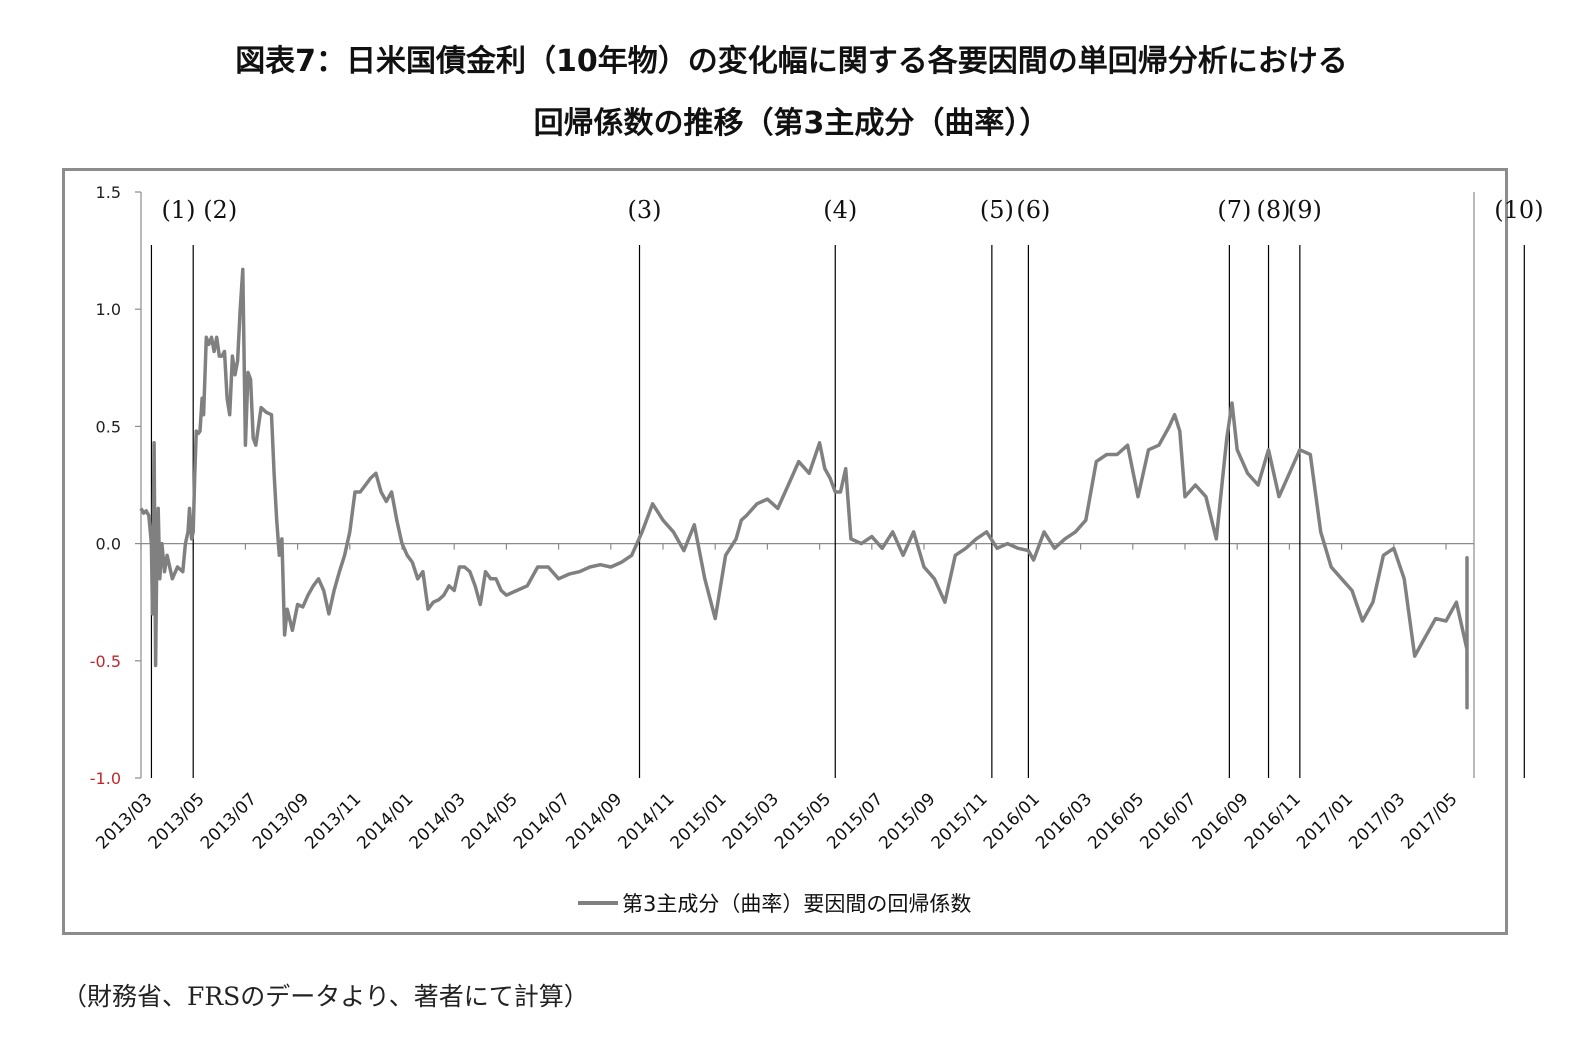 Image resolution: width=1583 pixels, height=1045 pixels. What do you see at coordinates (1234, 210) in the screenshot?
I see `event-label: (7)` at bounding box center [1234, 210].